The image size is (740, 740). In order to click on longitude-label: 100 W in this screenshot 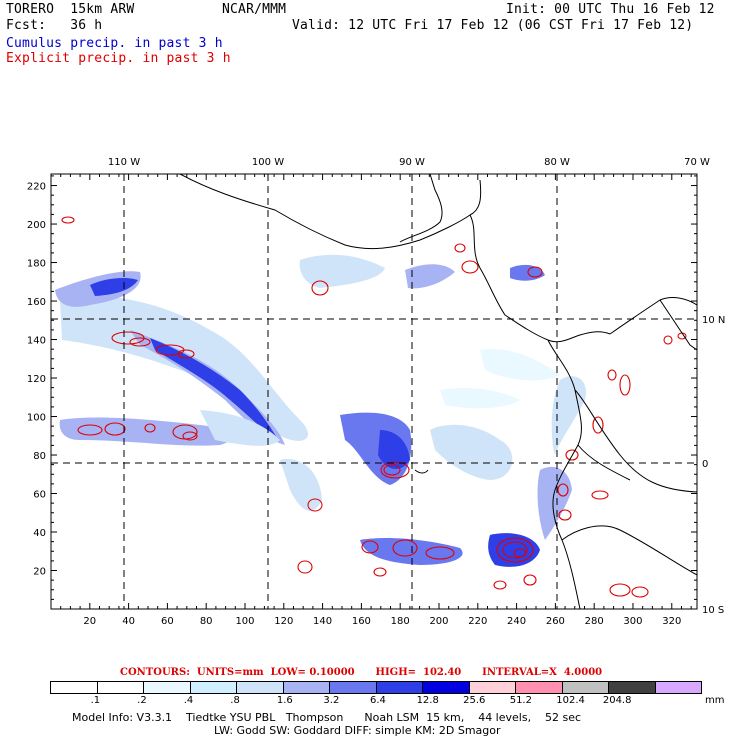, I will do `click(268, 162)`.